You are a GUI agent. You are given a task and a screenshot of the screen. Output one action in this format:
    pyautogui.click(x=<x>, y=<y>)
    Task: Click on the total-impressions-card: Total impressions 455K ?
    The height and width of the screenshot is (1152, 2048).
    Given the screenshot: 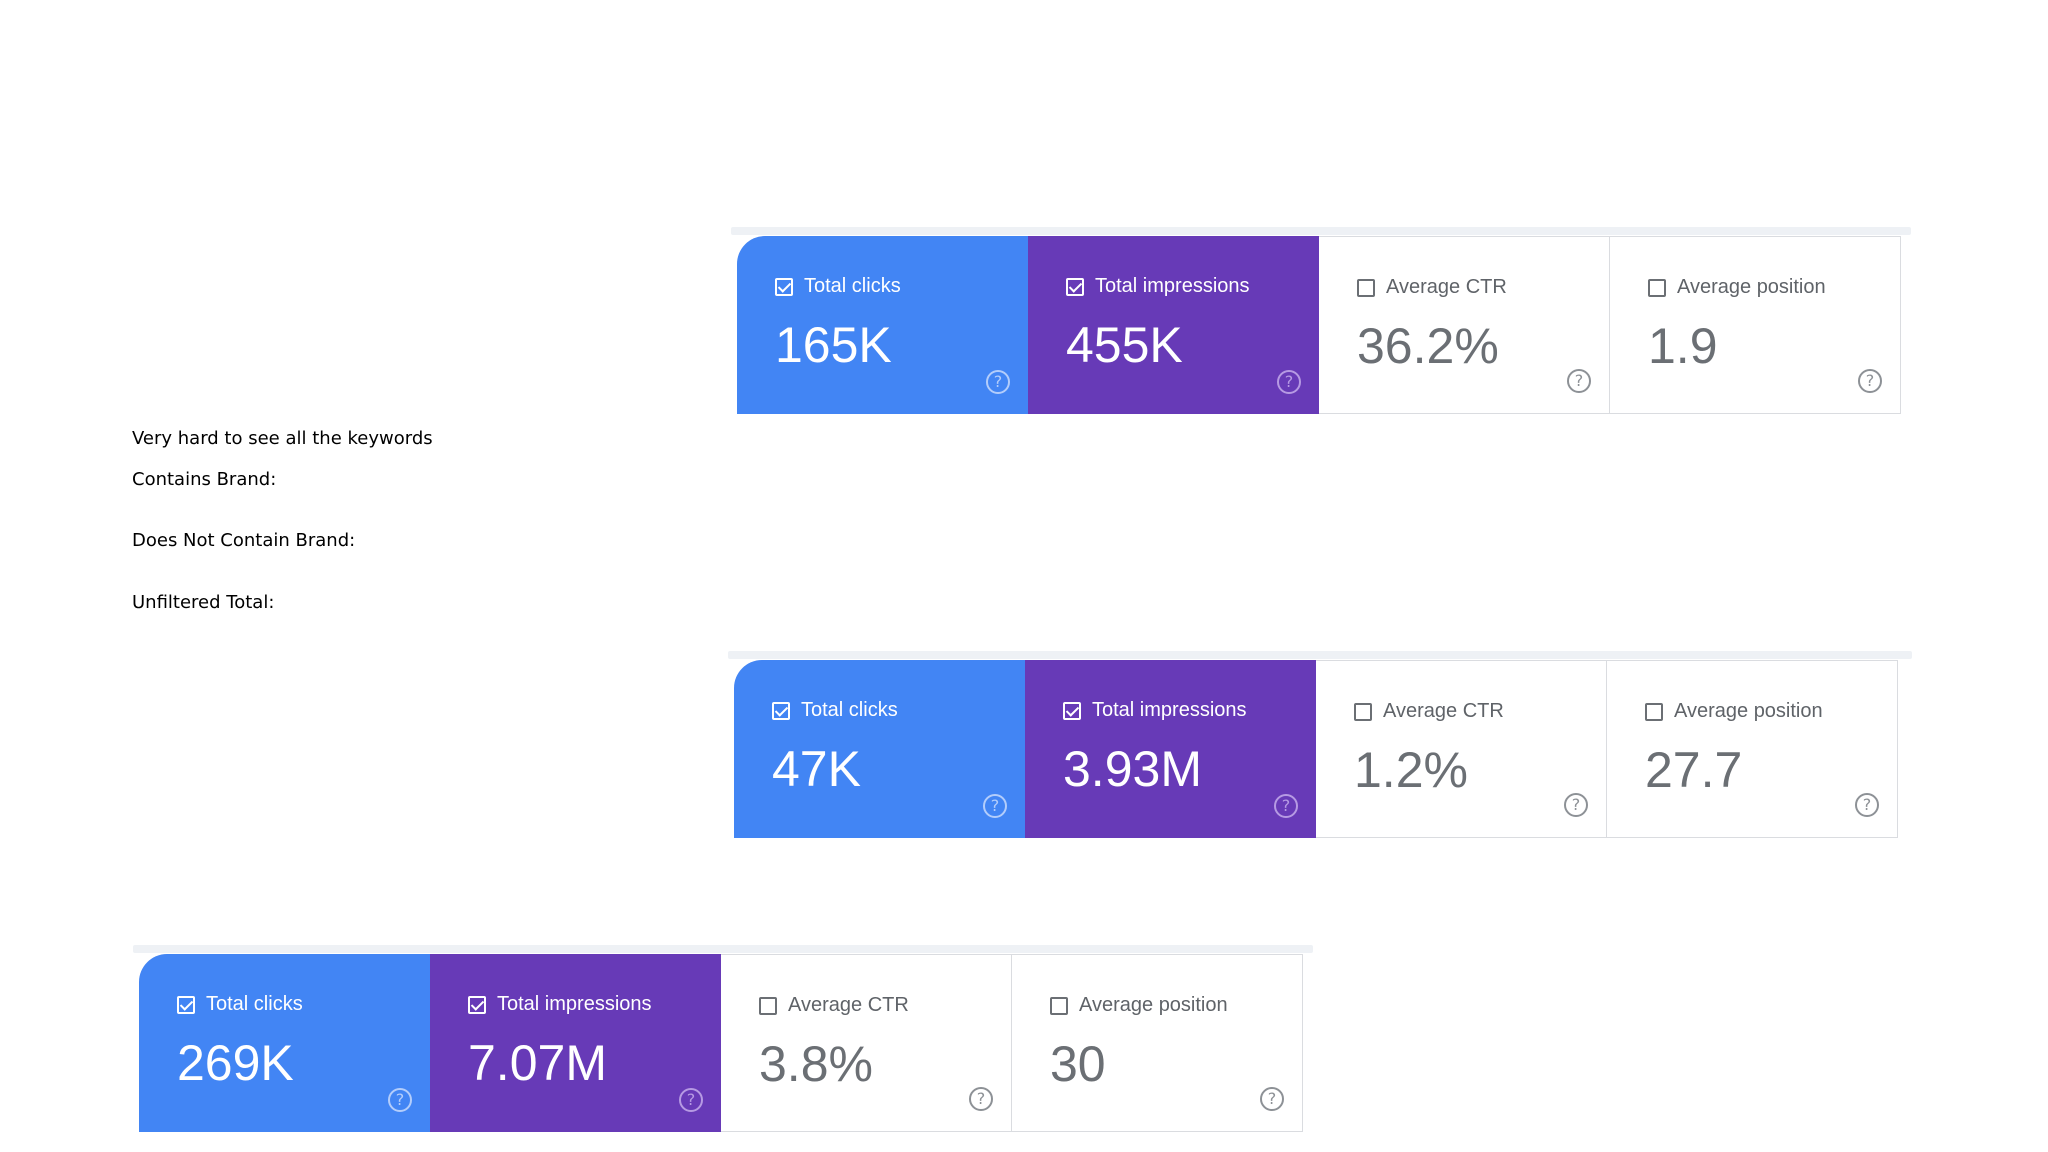 What is the action you would take?
    pyautogui.click(x=1173, y=325)
    